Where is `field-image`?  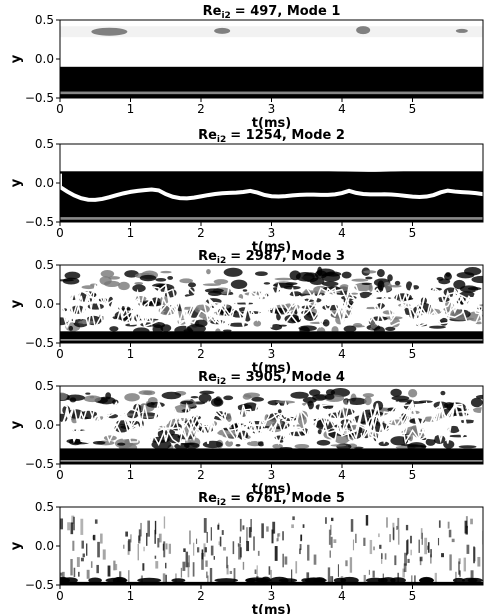
field-image is located at coordinates (271, 183).